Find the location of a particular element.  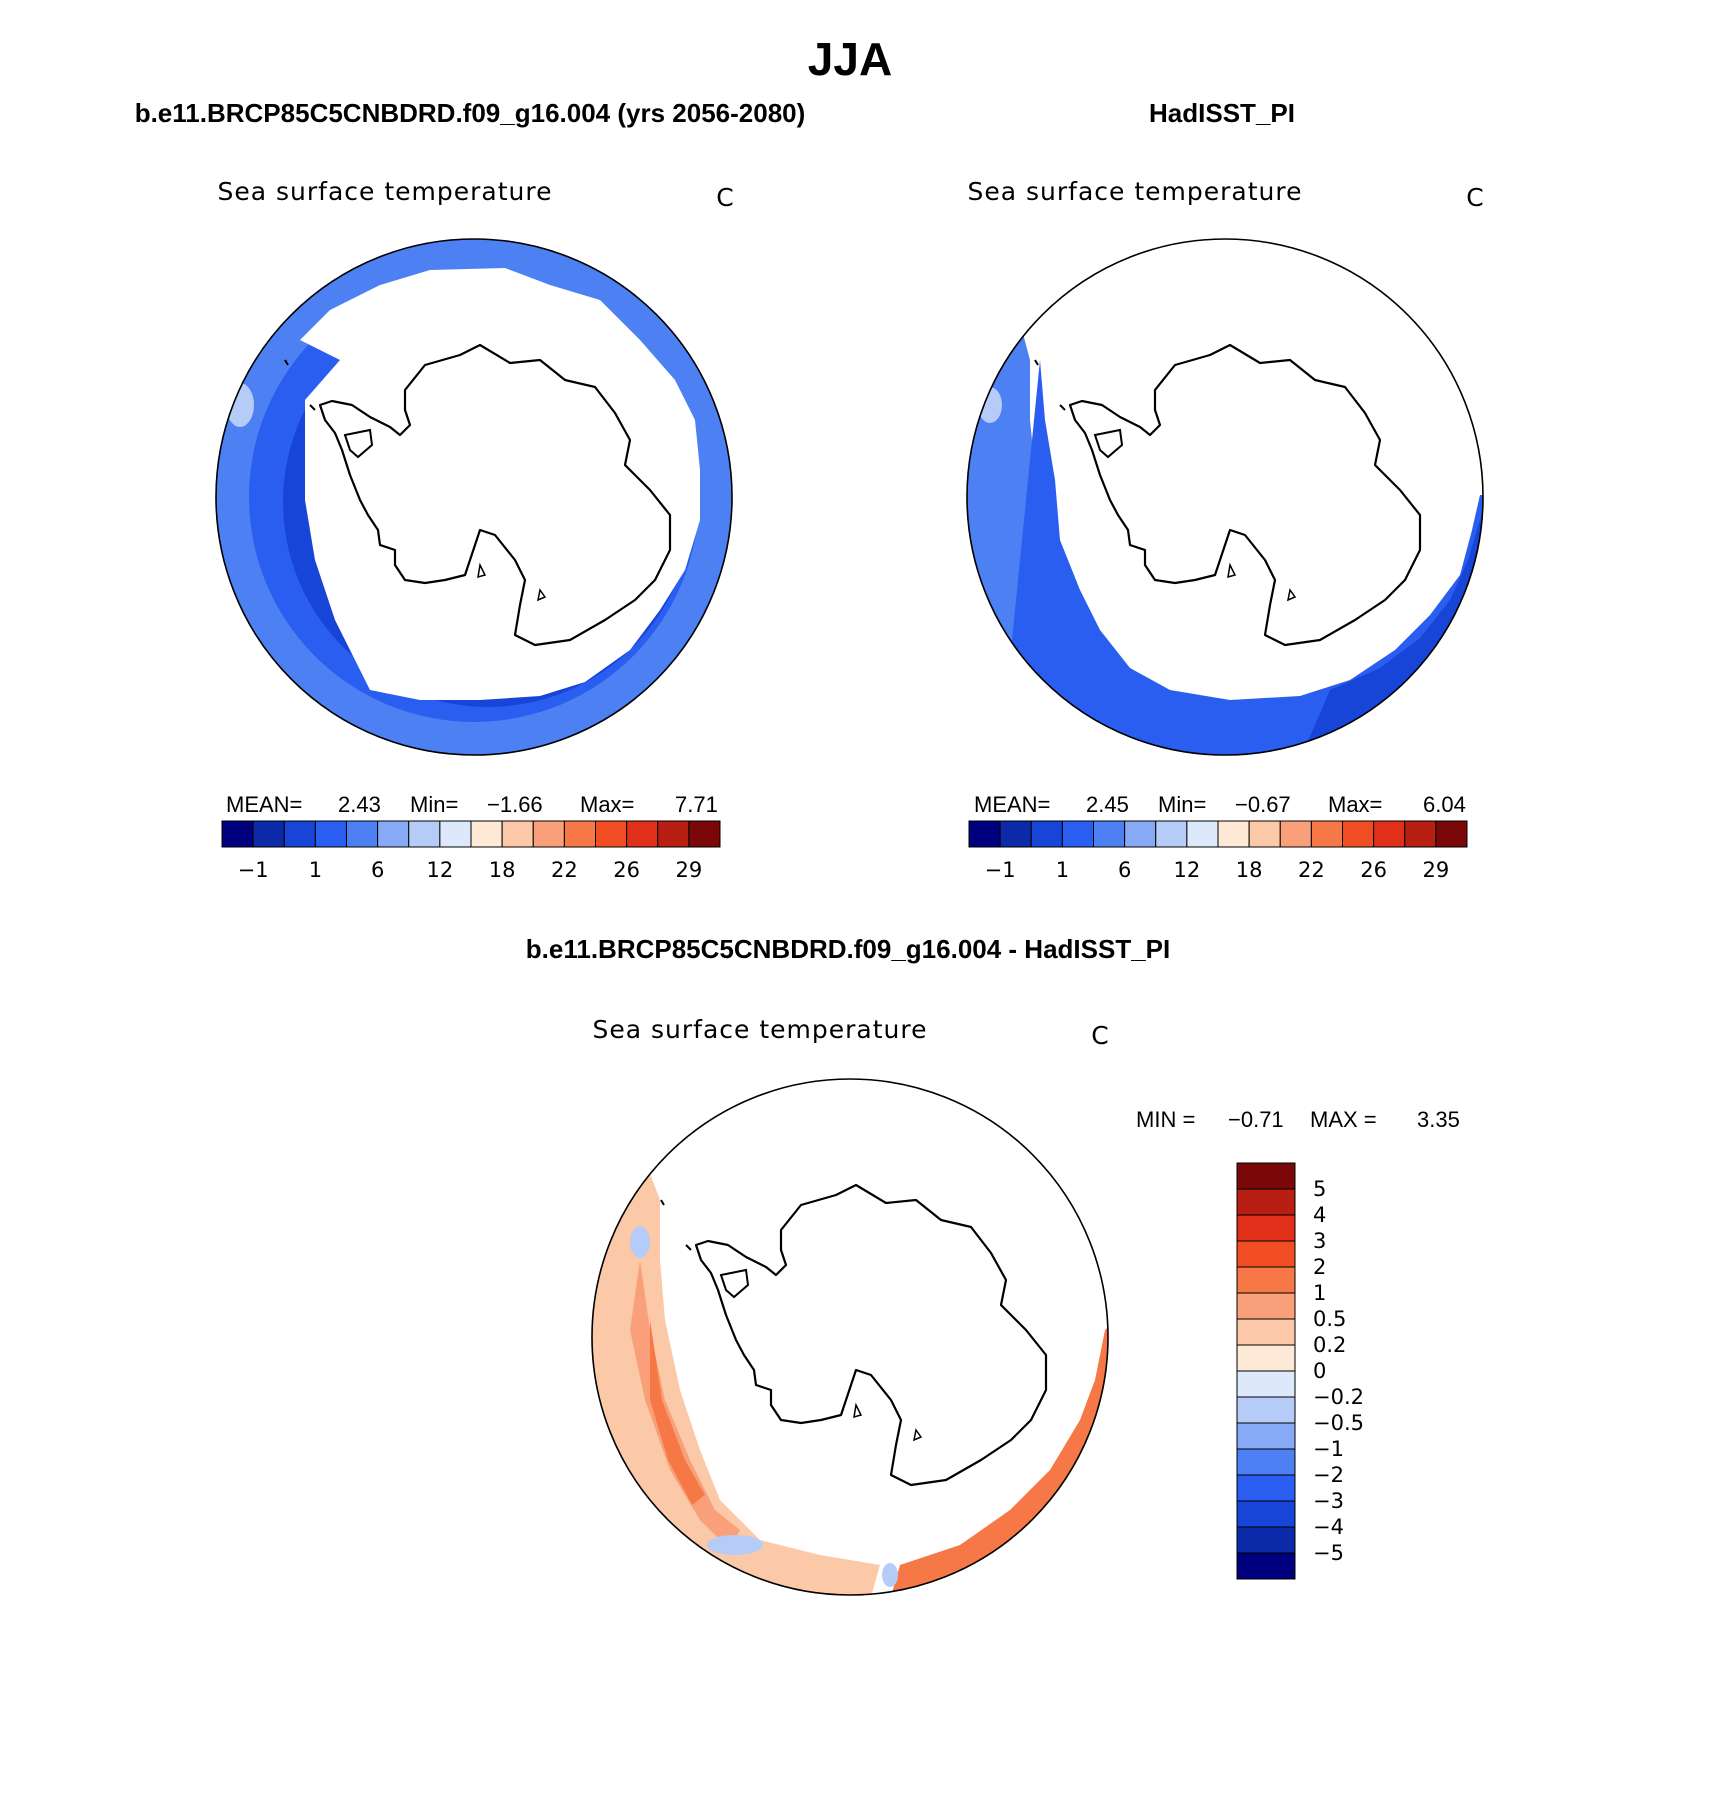

stats-obs-max: 6.04 is located at coordinates (1444, 804).